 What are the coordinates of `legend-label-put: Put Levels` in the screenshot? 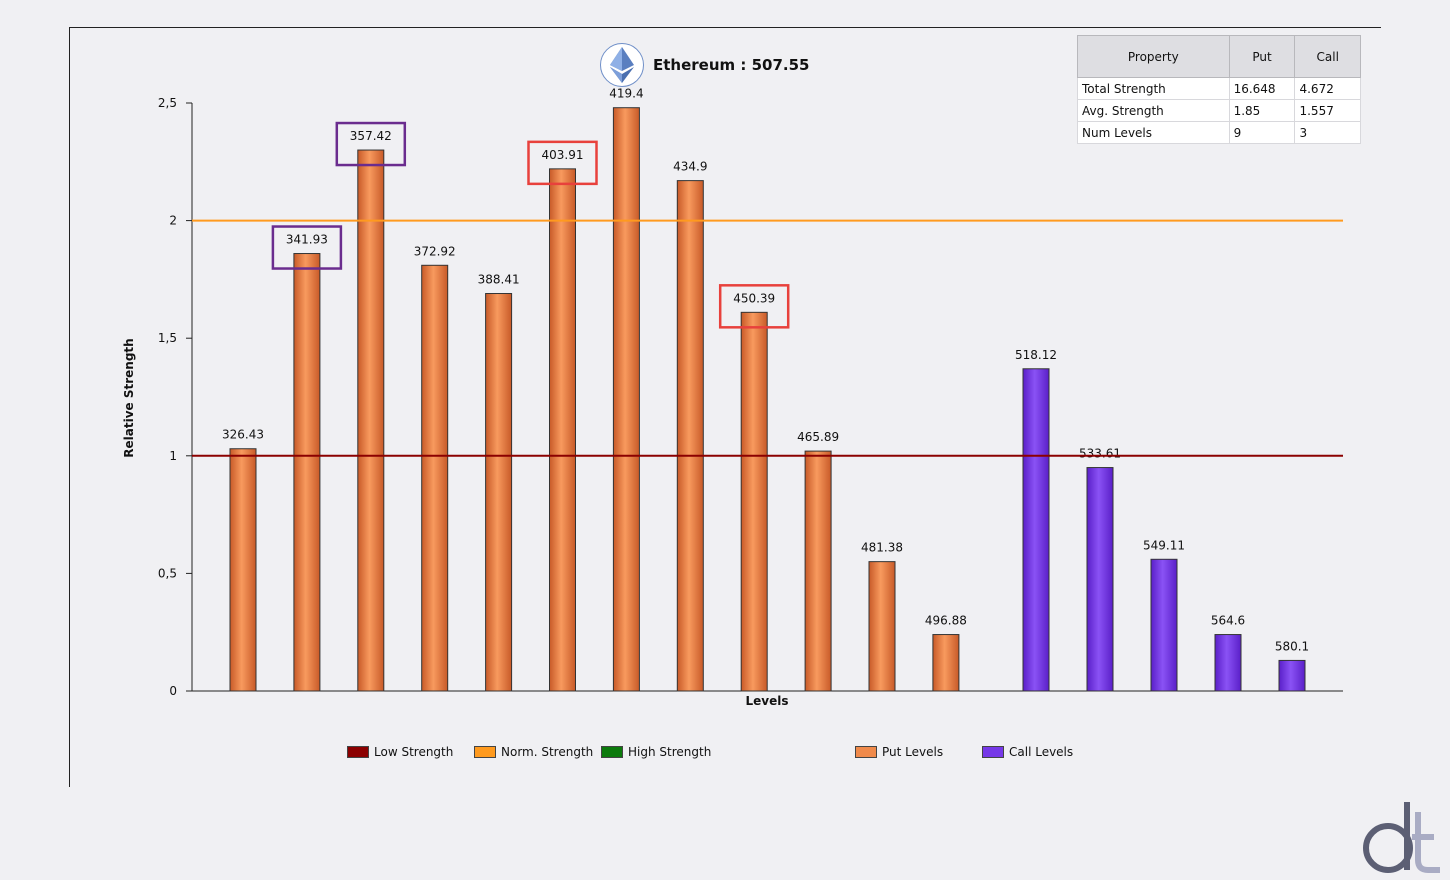 It's located at (913, 752).